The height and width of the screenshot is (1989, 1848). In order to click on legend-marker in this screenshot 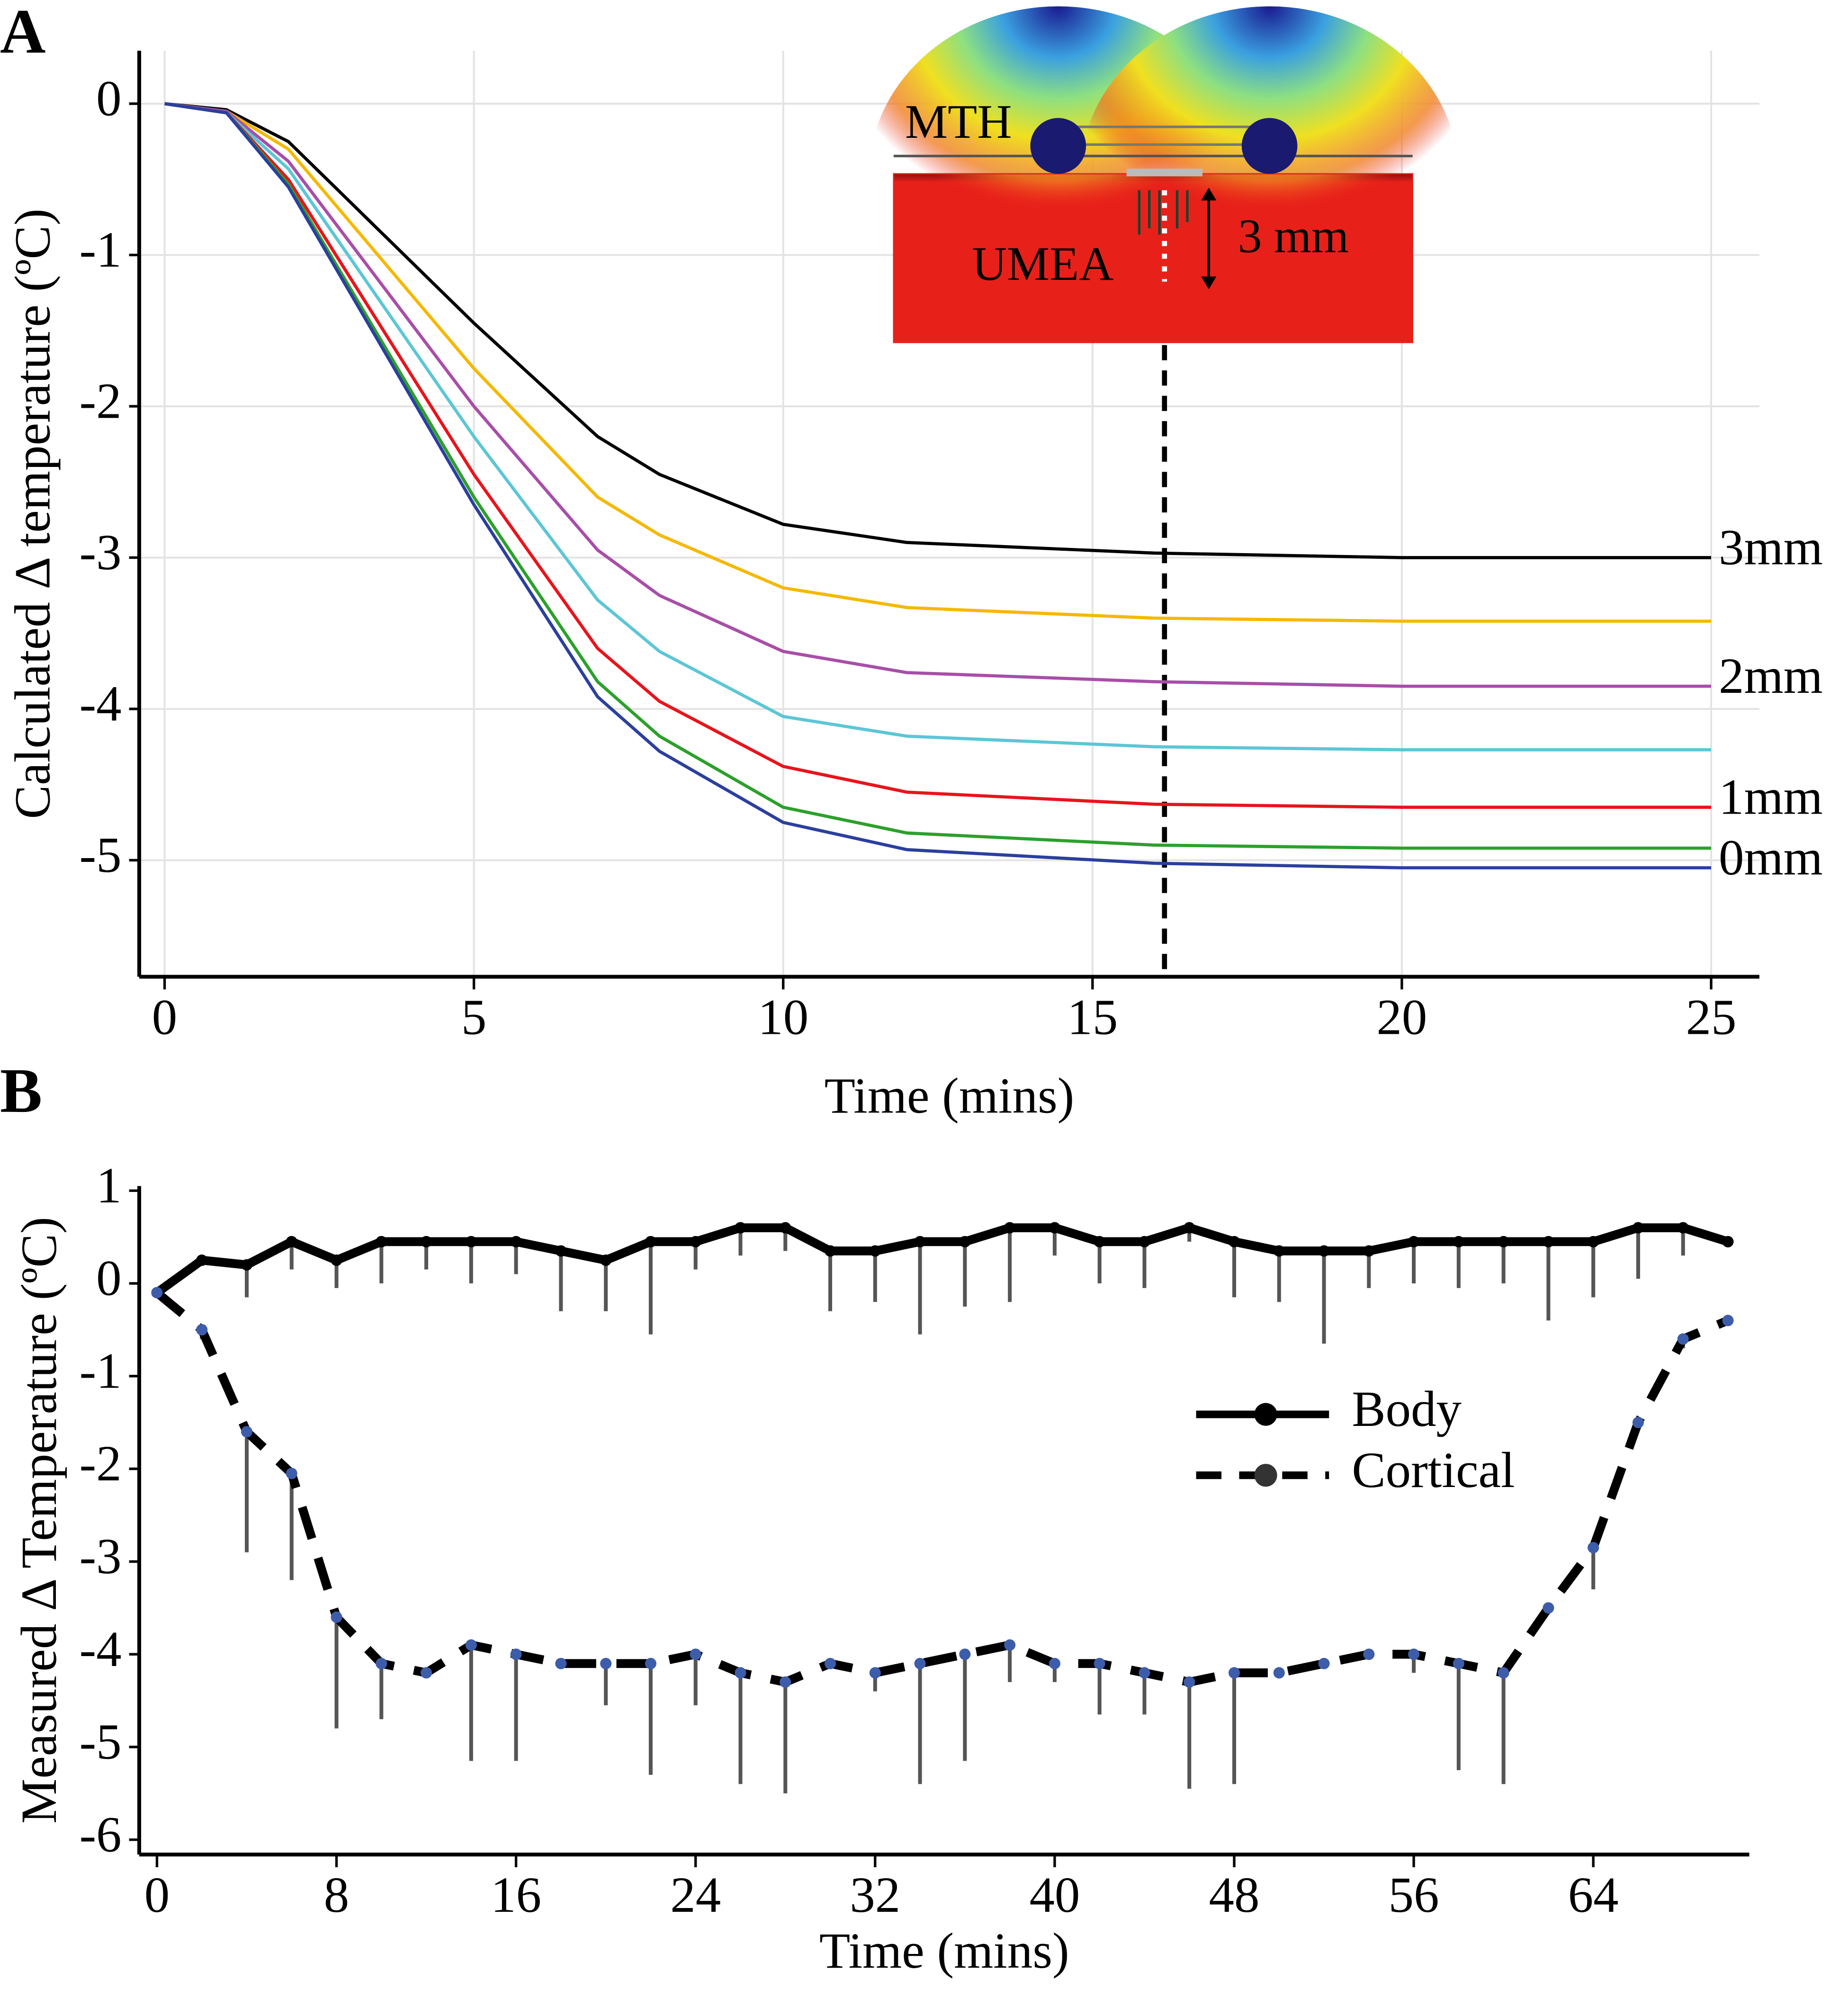, I will do `click(1265, 1476)`.